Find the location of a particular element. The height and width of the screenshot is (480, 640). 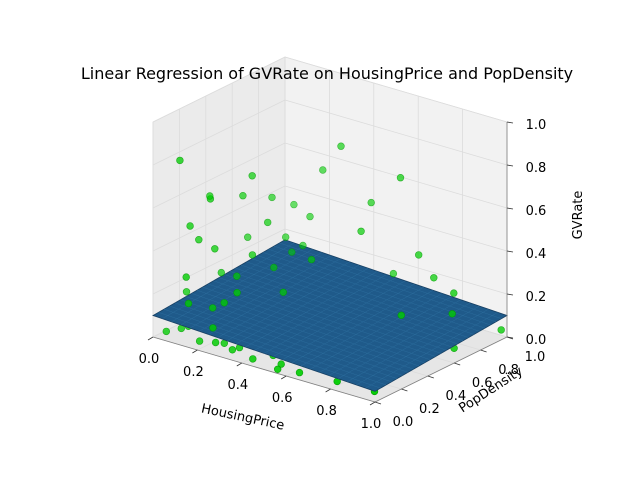

y-tick-label-3: 0.6 is located at coordinates (482, 383).